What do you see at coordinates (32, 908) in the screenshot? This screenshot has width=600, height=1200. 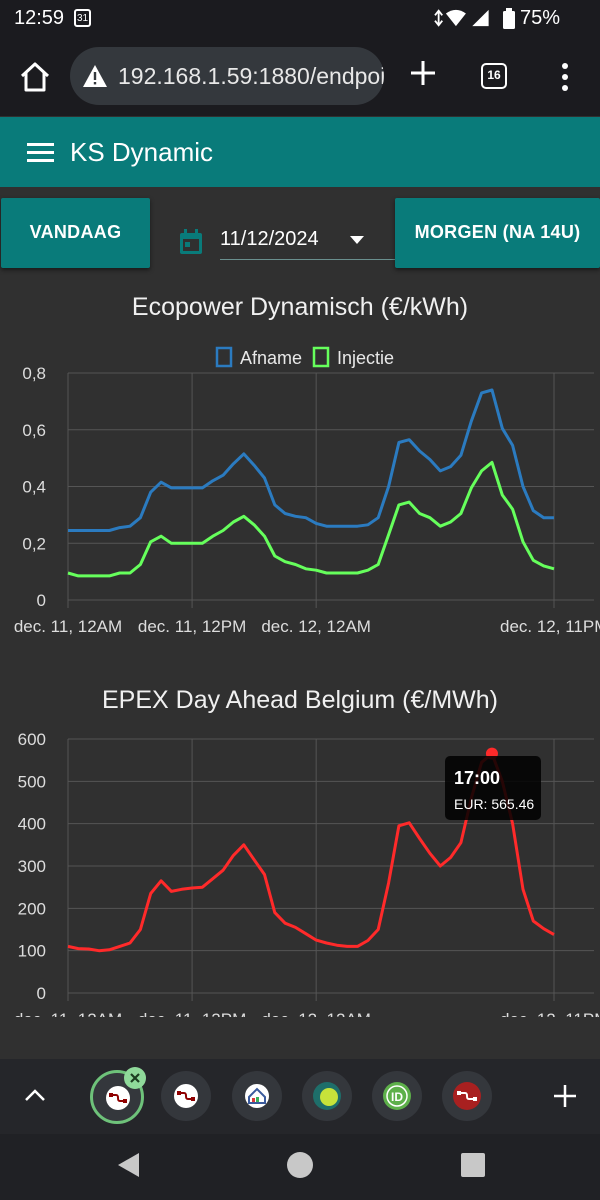 I see `y-tick-label: 200` at bounding box center [32, 908].